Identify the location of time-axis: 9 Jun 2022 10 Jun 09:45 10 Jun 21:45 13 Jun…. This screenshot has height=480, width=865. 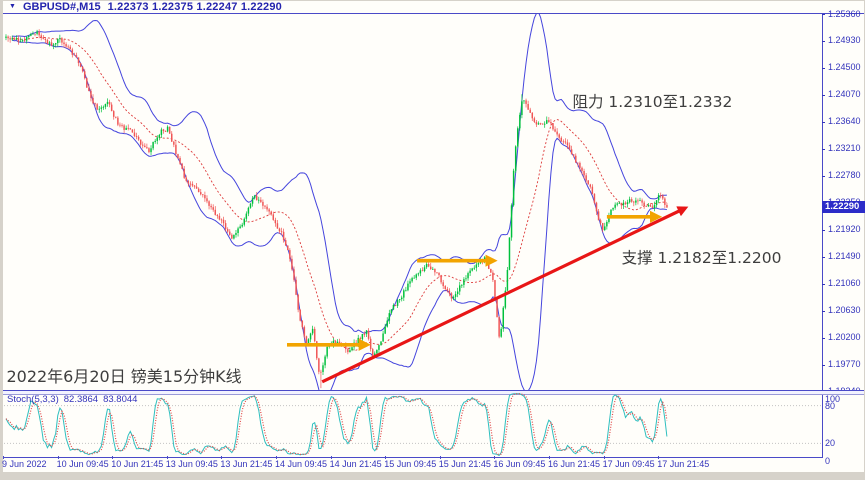
(412, 463).